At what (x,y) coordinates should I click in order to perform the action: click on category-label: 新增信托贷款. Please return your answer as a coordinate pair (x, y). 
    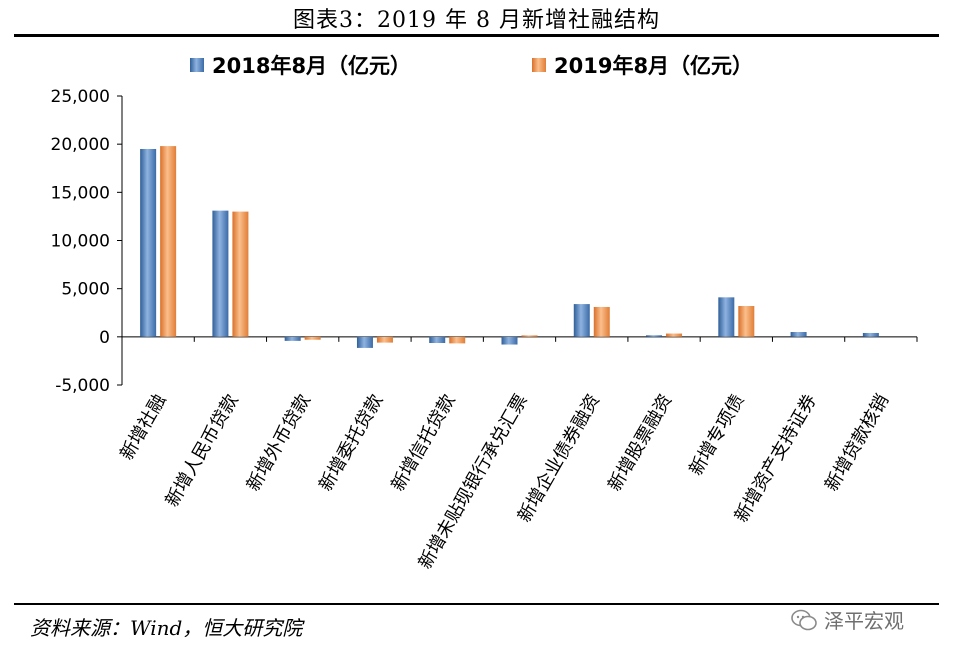
    Looking at the image, I should click on (423, 443).